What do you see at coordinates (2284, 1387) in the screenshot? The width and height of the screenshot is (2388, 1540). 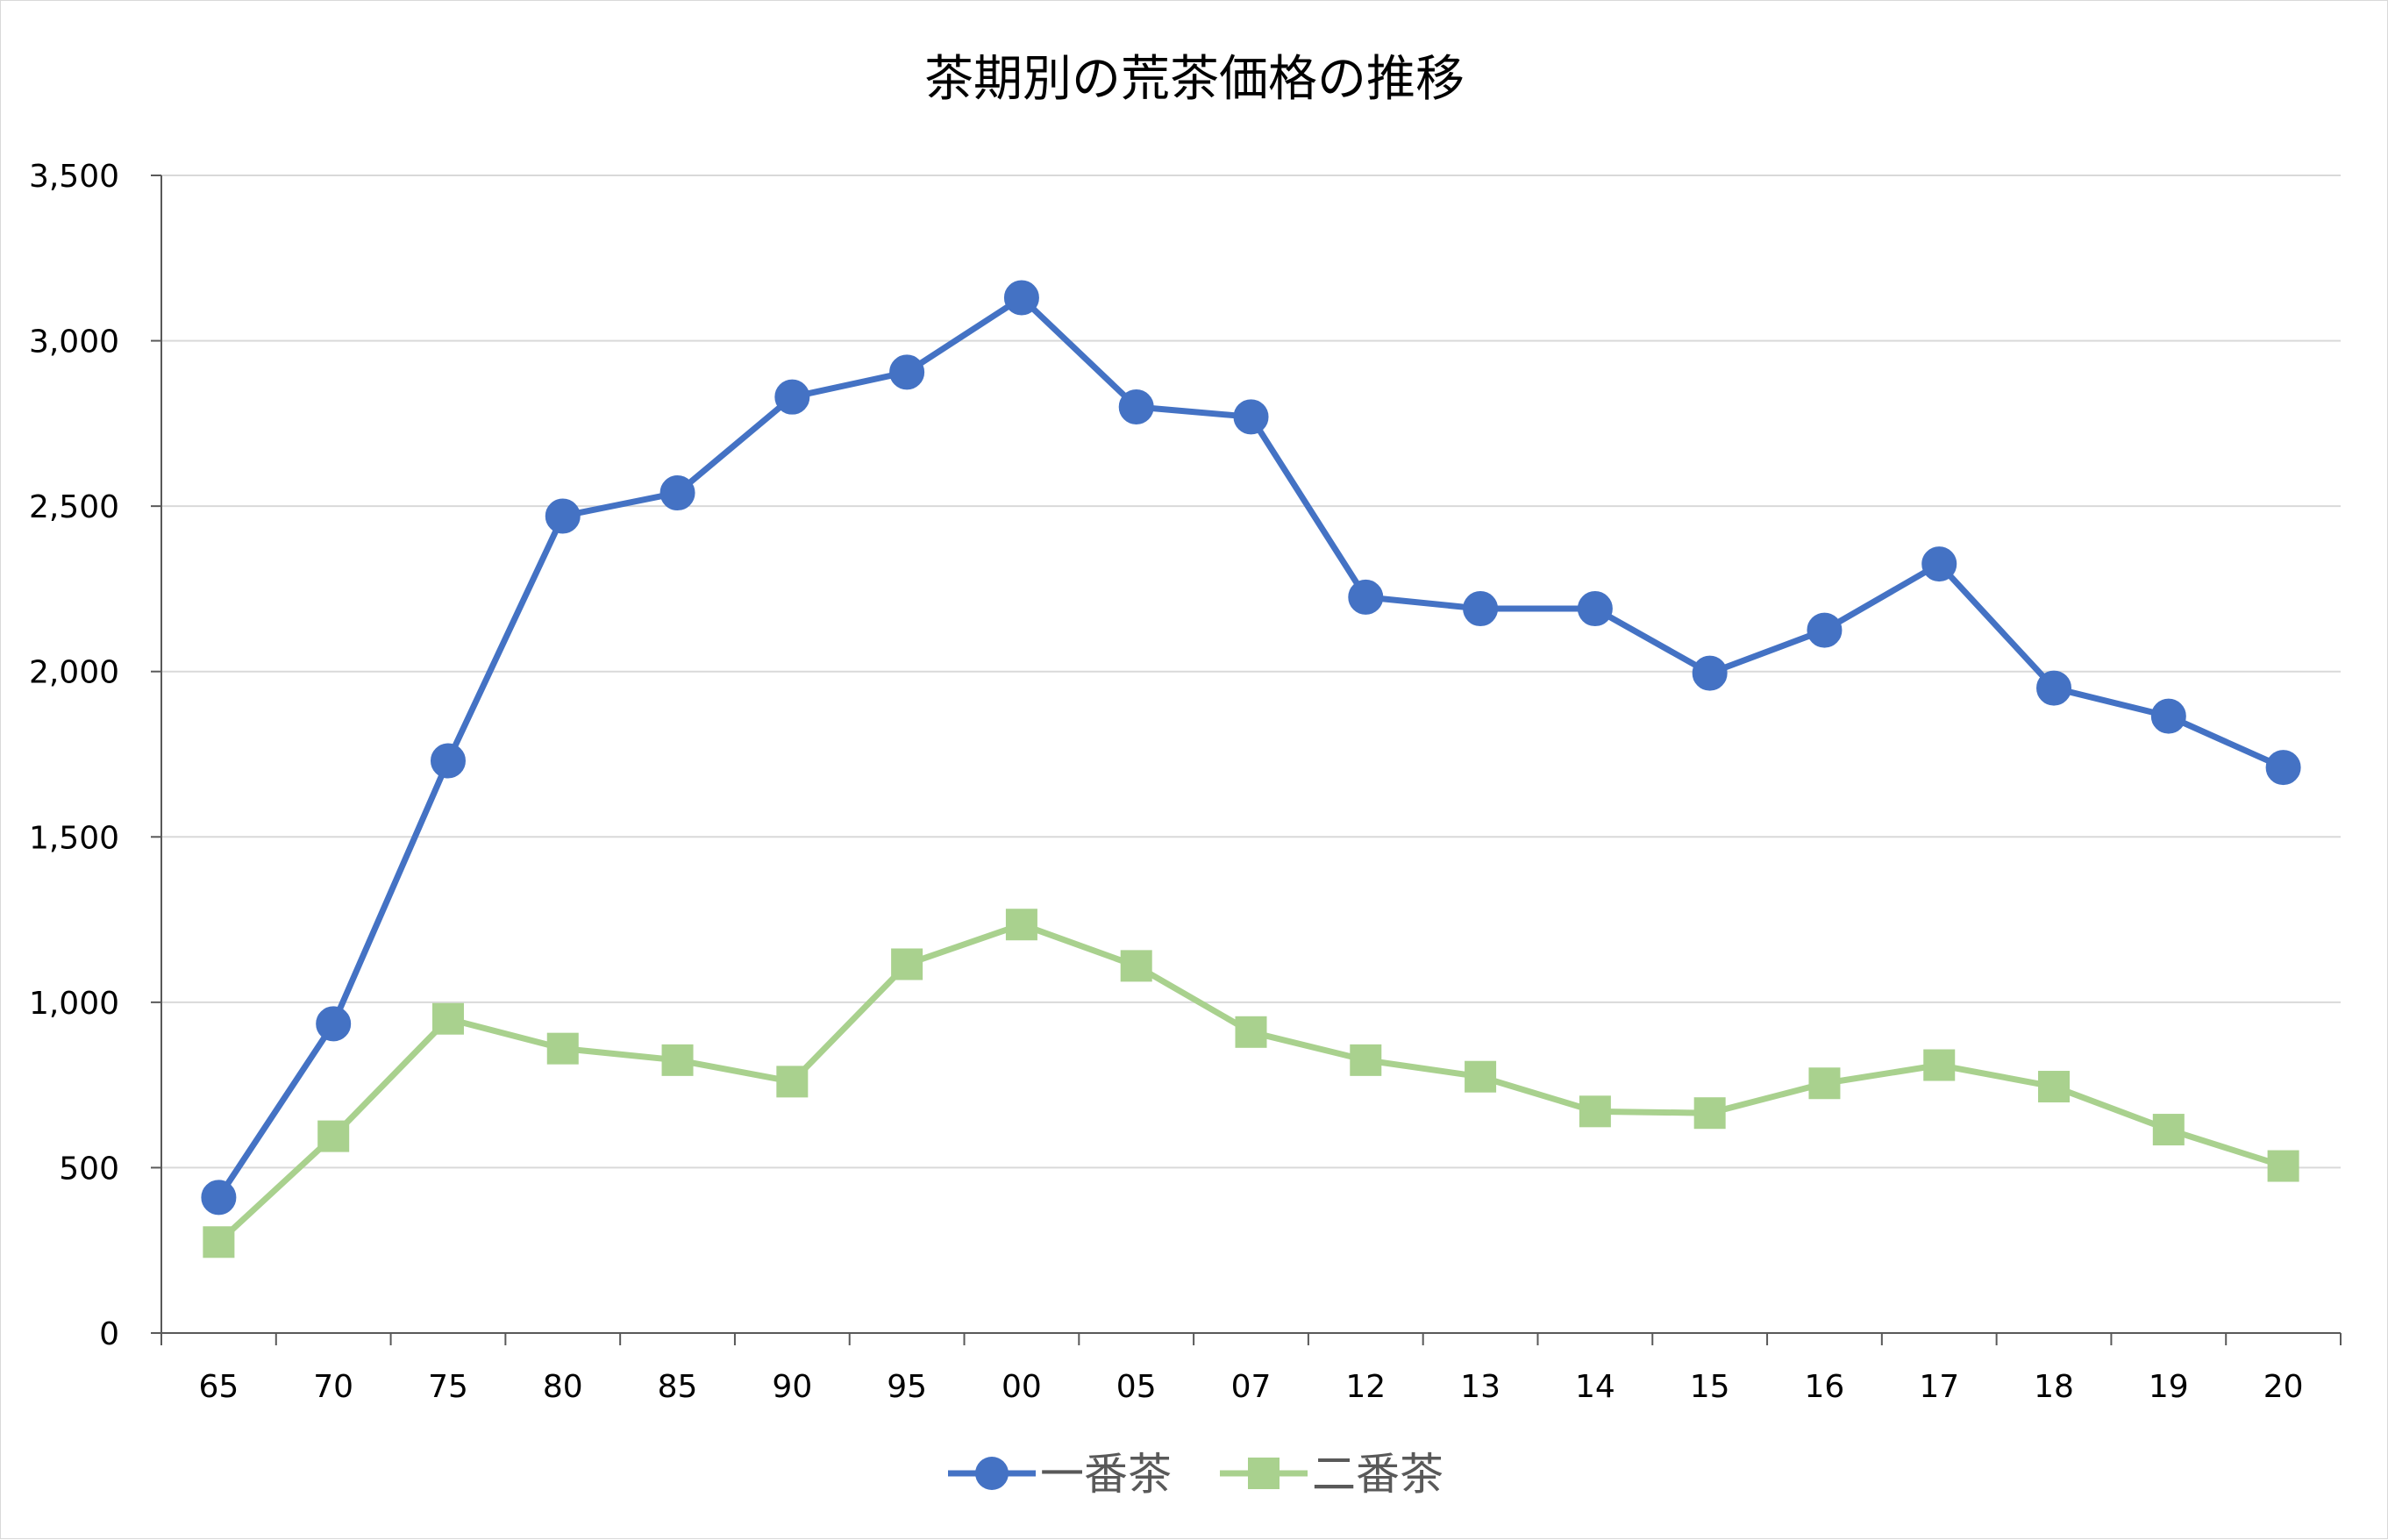 I see `x-tick-label: 20` at bounding box center [2284, 1387].